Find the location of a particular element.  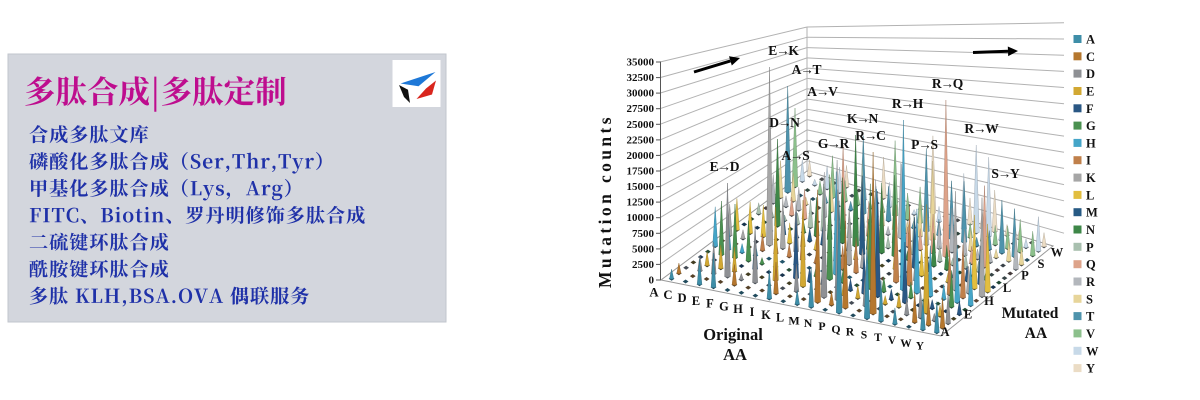

svg-text: 32500 is located at coordinates (641, 78).